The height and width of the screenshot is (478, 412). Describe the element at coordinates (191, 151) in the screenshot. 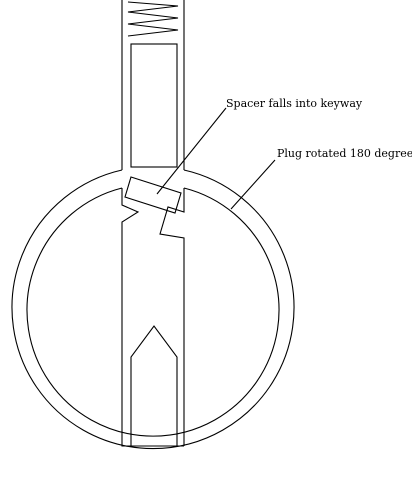

I see `spacer-leader-line` at that location.